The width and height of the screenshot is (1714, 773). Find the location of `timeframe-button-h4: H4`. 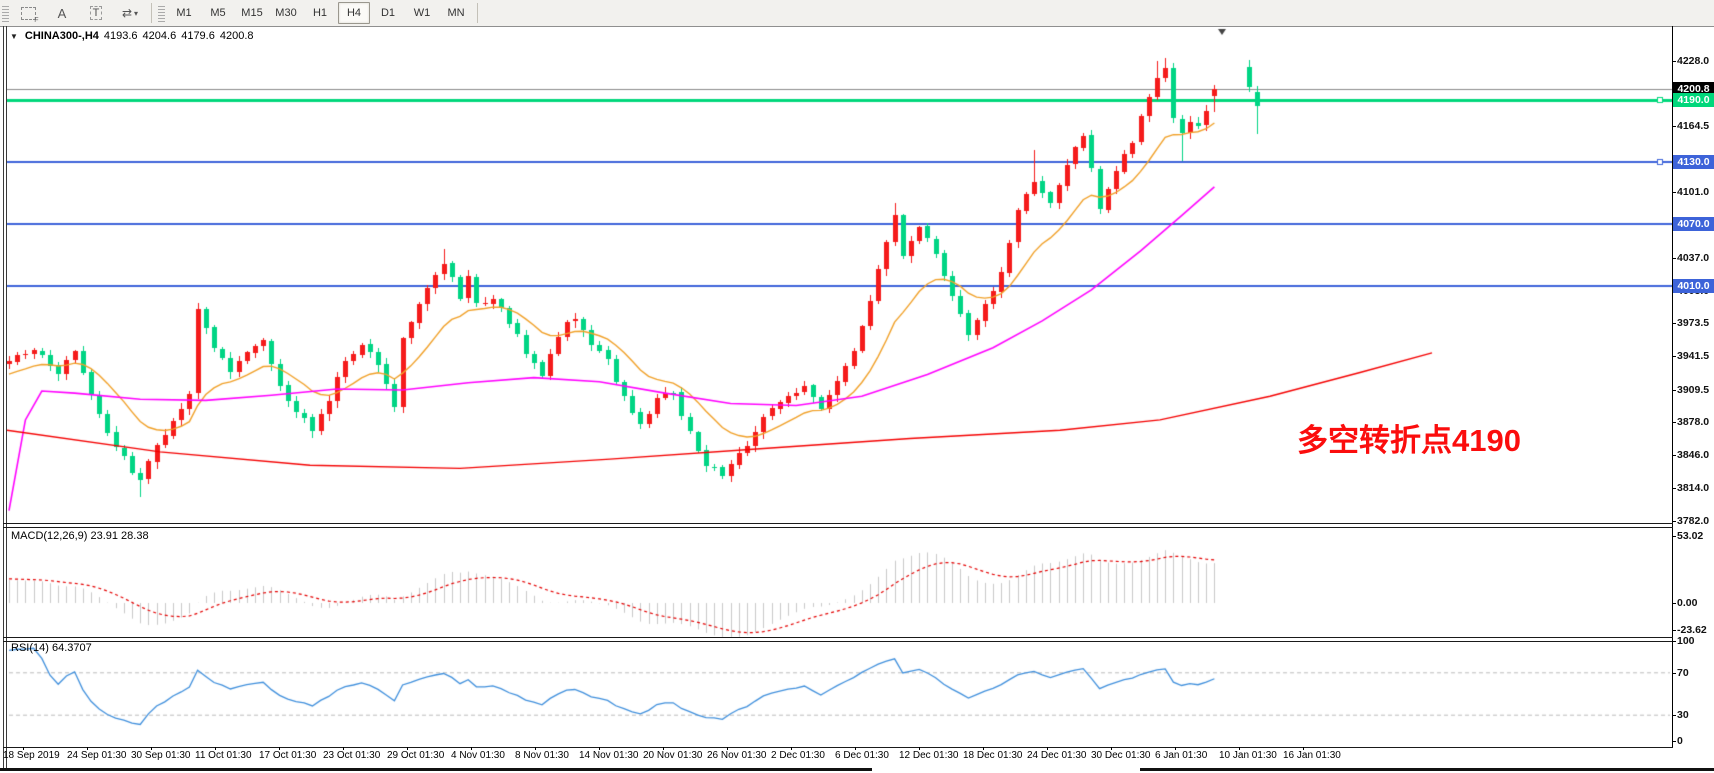

timeframe-button-h4: H4 is located at coordinates (354, 13).